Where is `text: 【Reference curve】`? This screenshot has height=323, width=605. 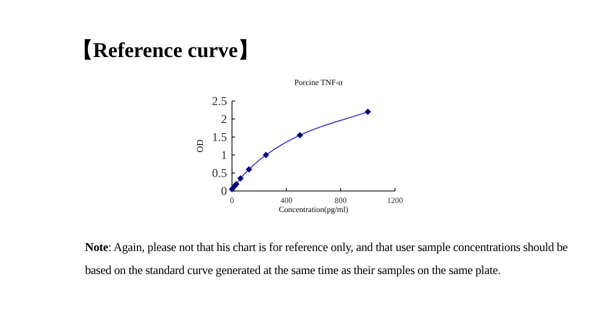 text: 【Reference curve】 is located at coordinates (165, 50).